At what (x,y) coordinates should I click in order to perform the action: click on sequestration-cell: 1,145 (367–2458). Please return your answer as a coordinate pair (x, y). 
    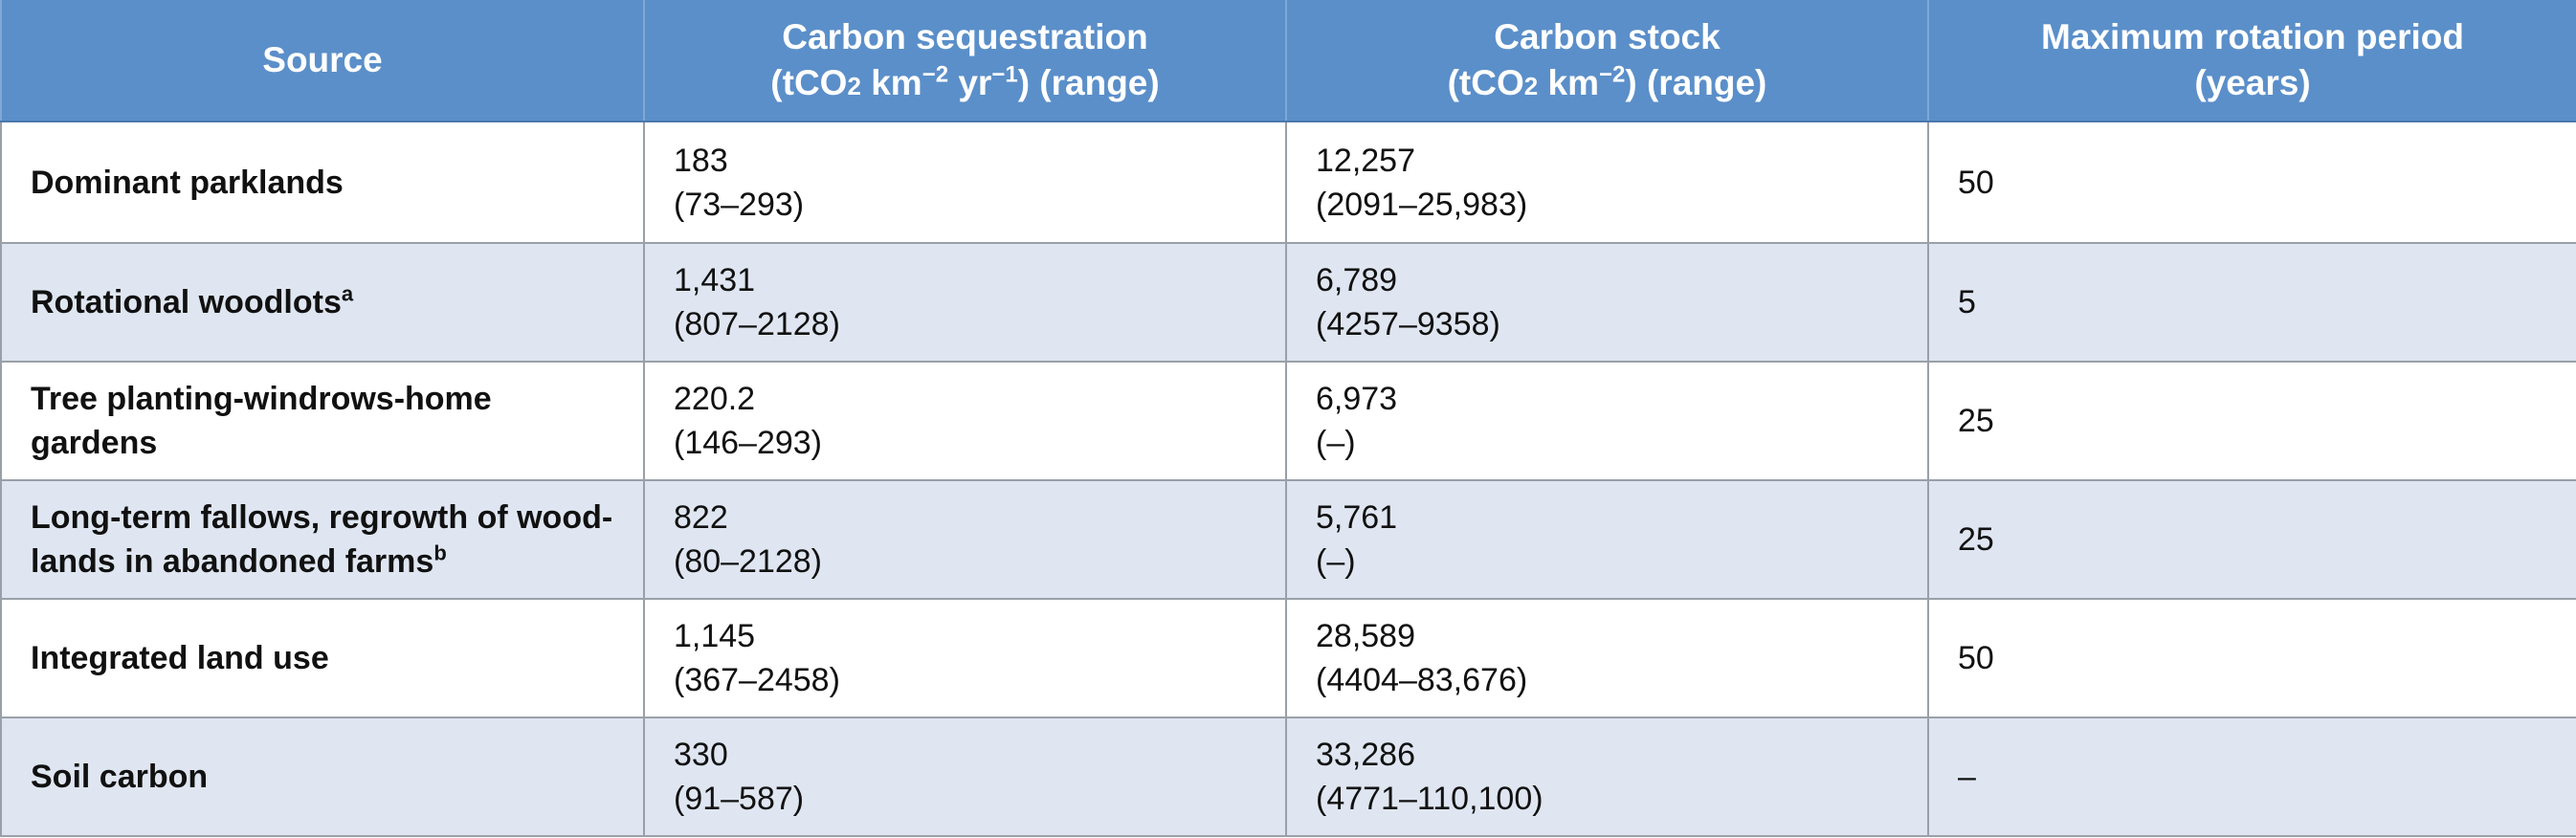
    Looking at the image, I should click on (965, 658).